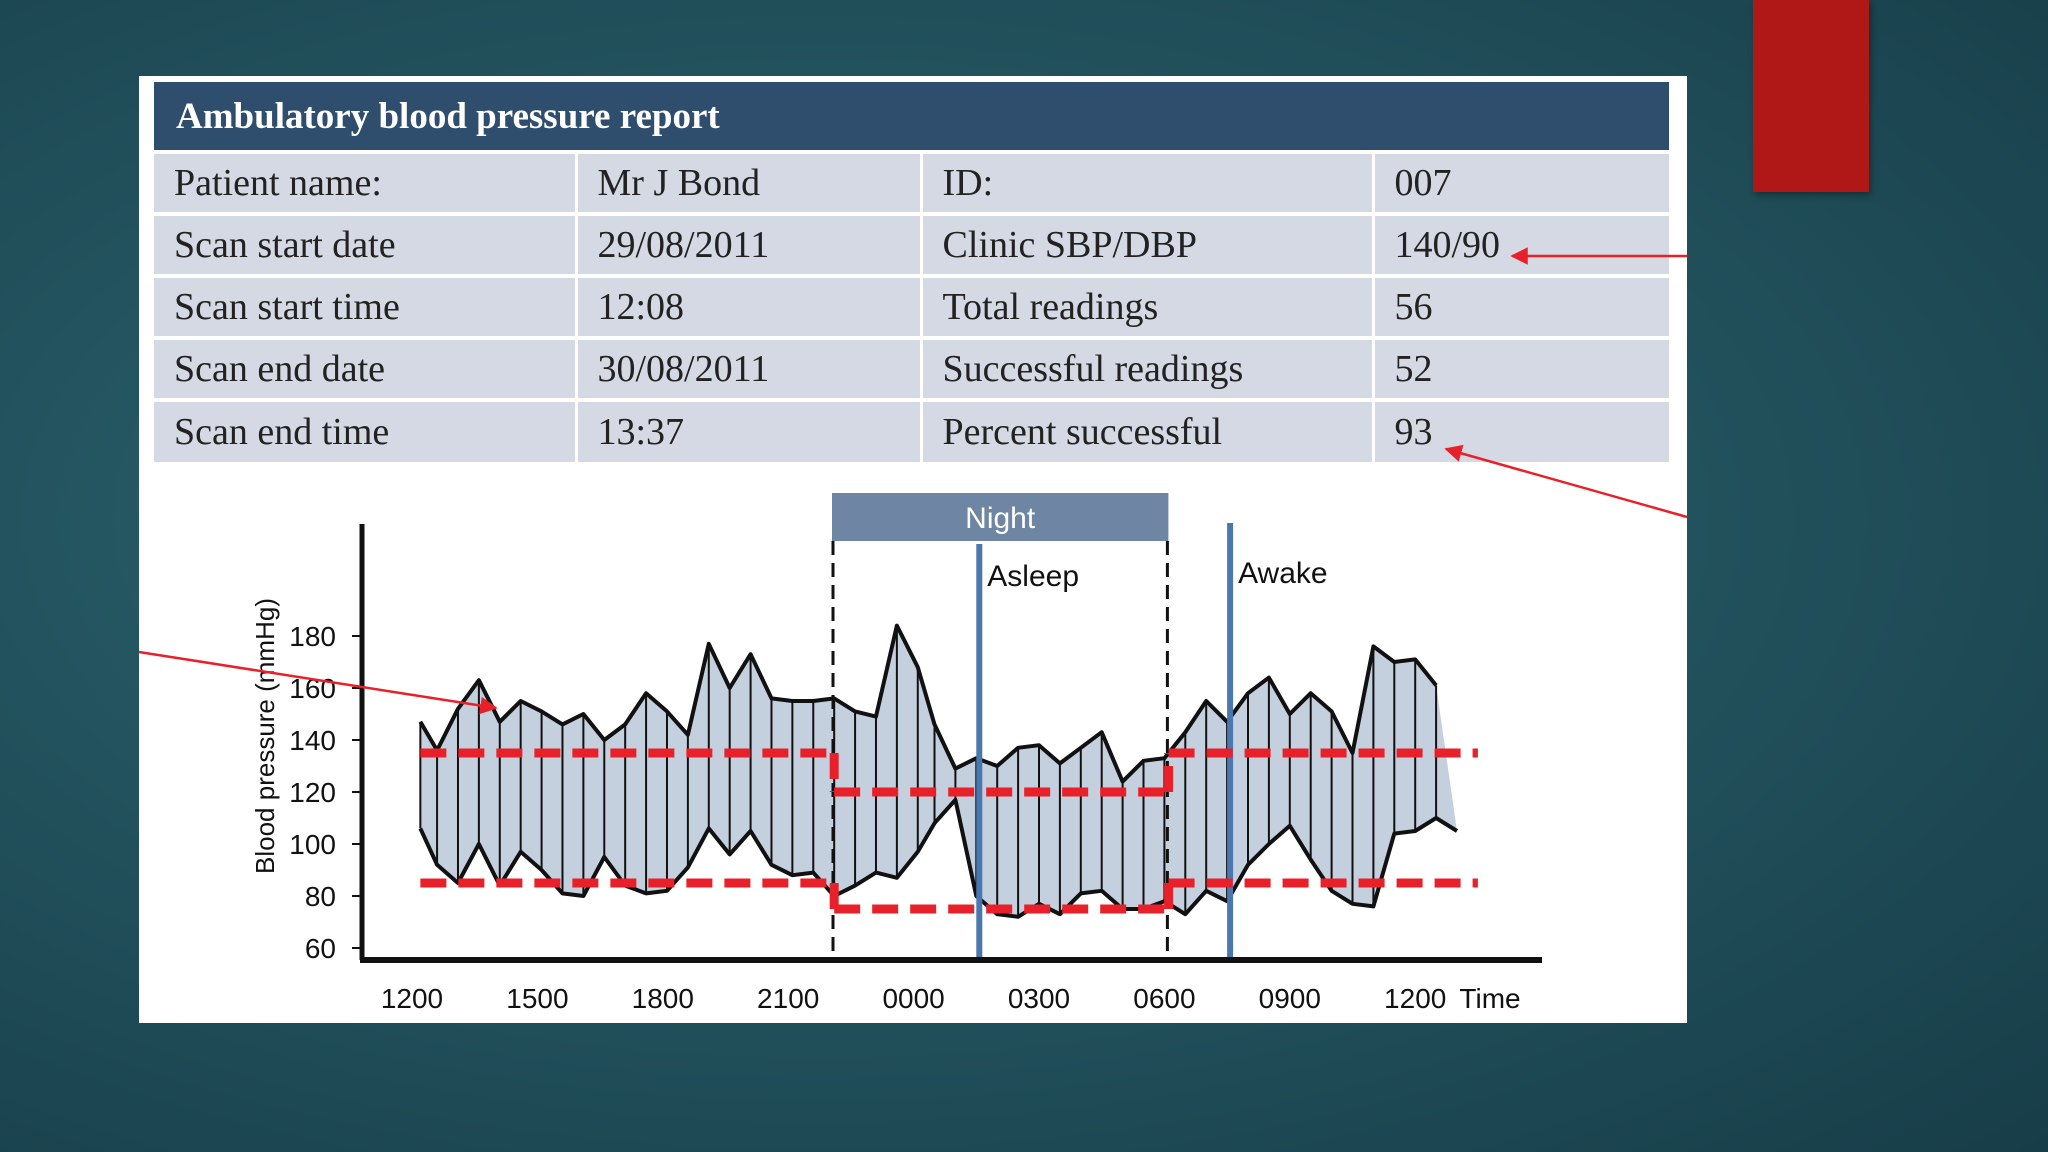  I want to click on field-value: 52, so click(1521, 368).